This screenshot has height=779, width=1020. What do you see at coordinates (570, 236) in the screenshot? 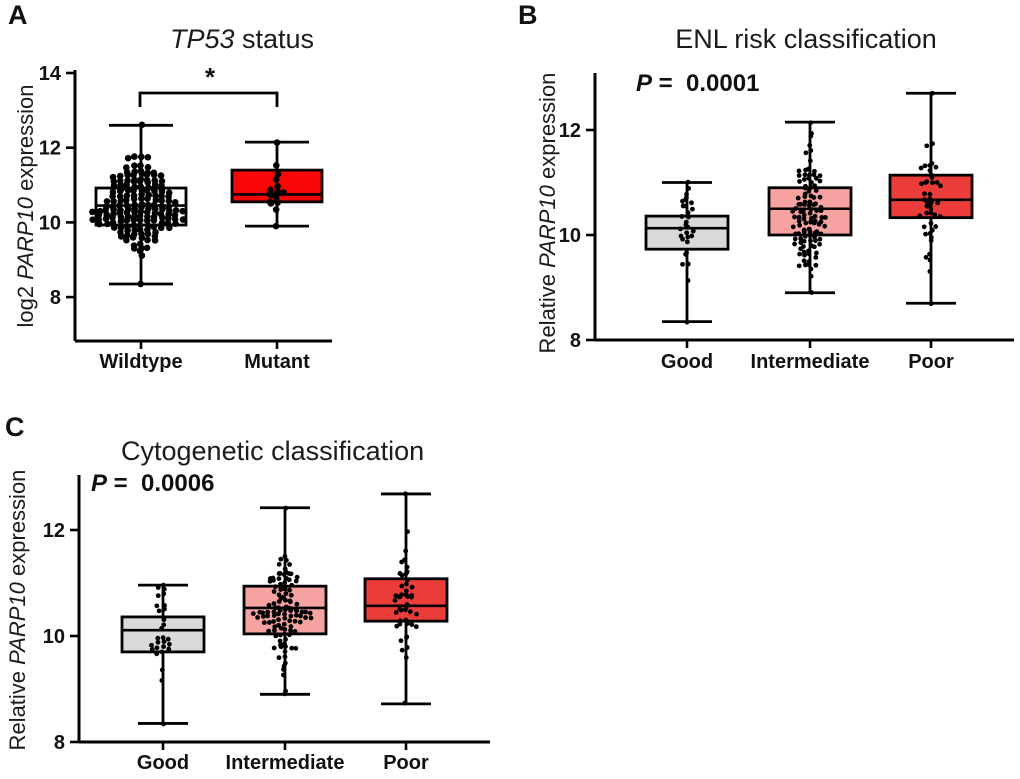
I see `y-tick-label: 10` at bounding box center [570, 236].